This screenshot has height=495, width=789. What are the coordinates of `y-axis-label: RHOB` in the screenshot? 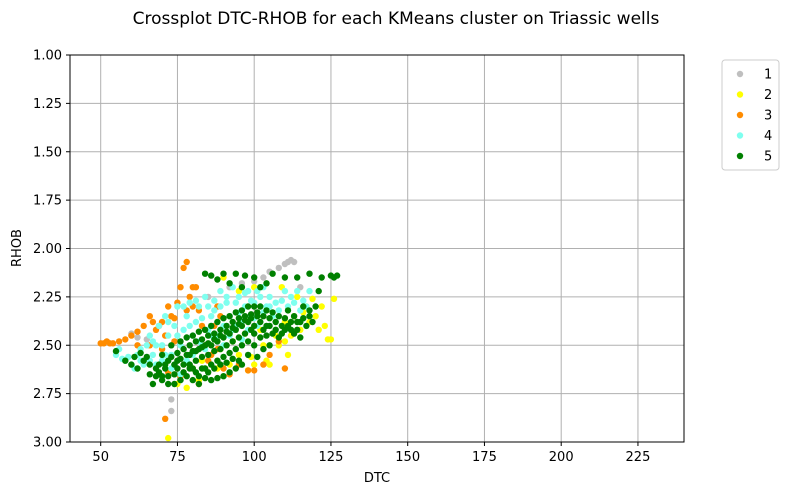 It's located at (17, 248).